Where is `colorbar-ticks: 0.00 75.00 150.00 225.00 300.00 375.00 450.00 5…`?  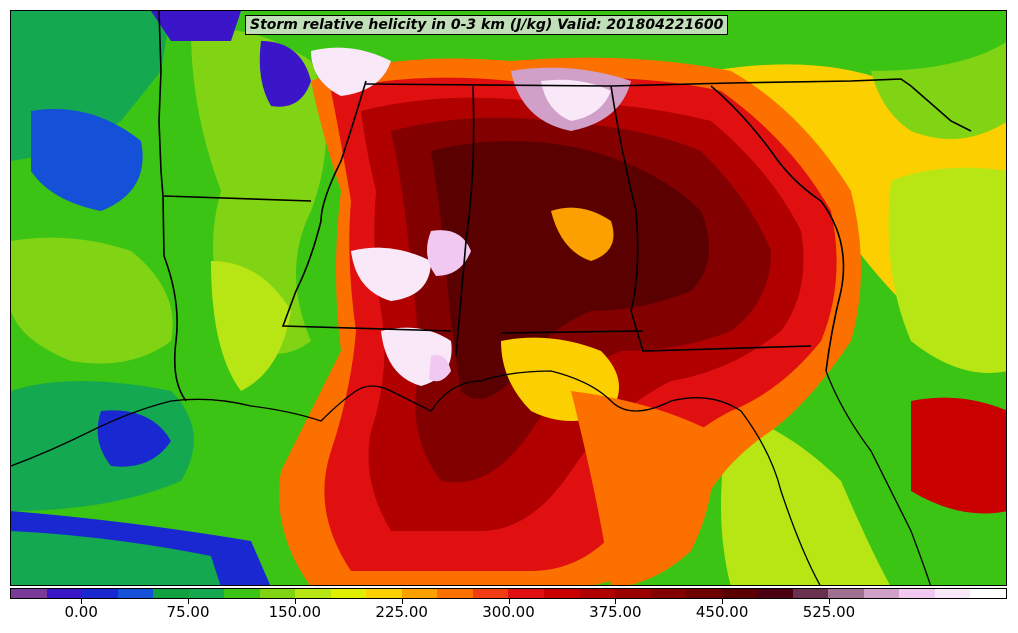
colorbar-ticks: 0.00 75.00 150.00 225.00 300.00 375.00 450.00 5… is located at coordinates (508, 614).